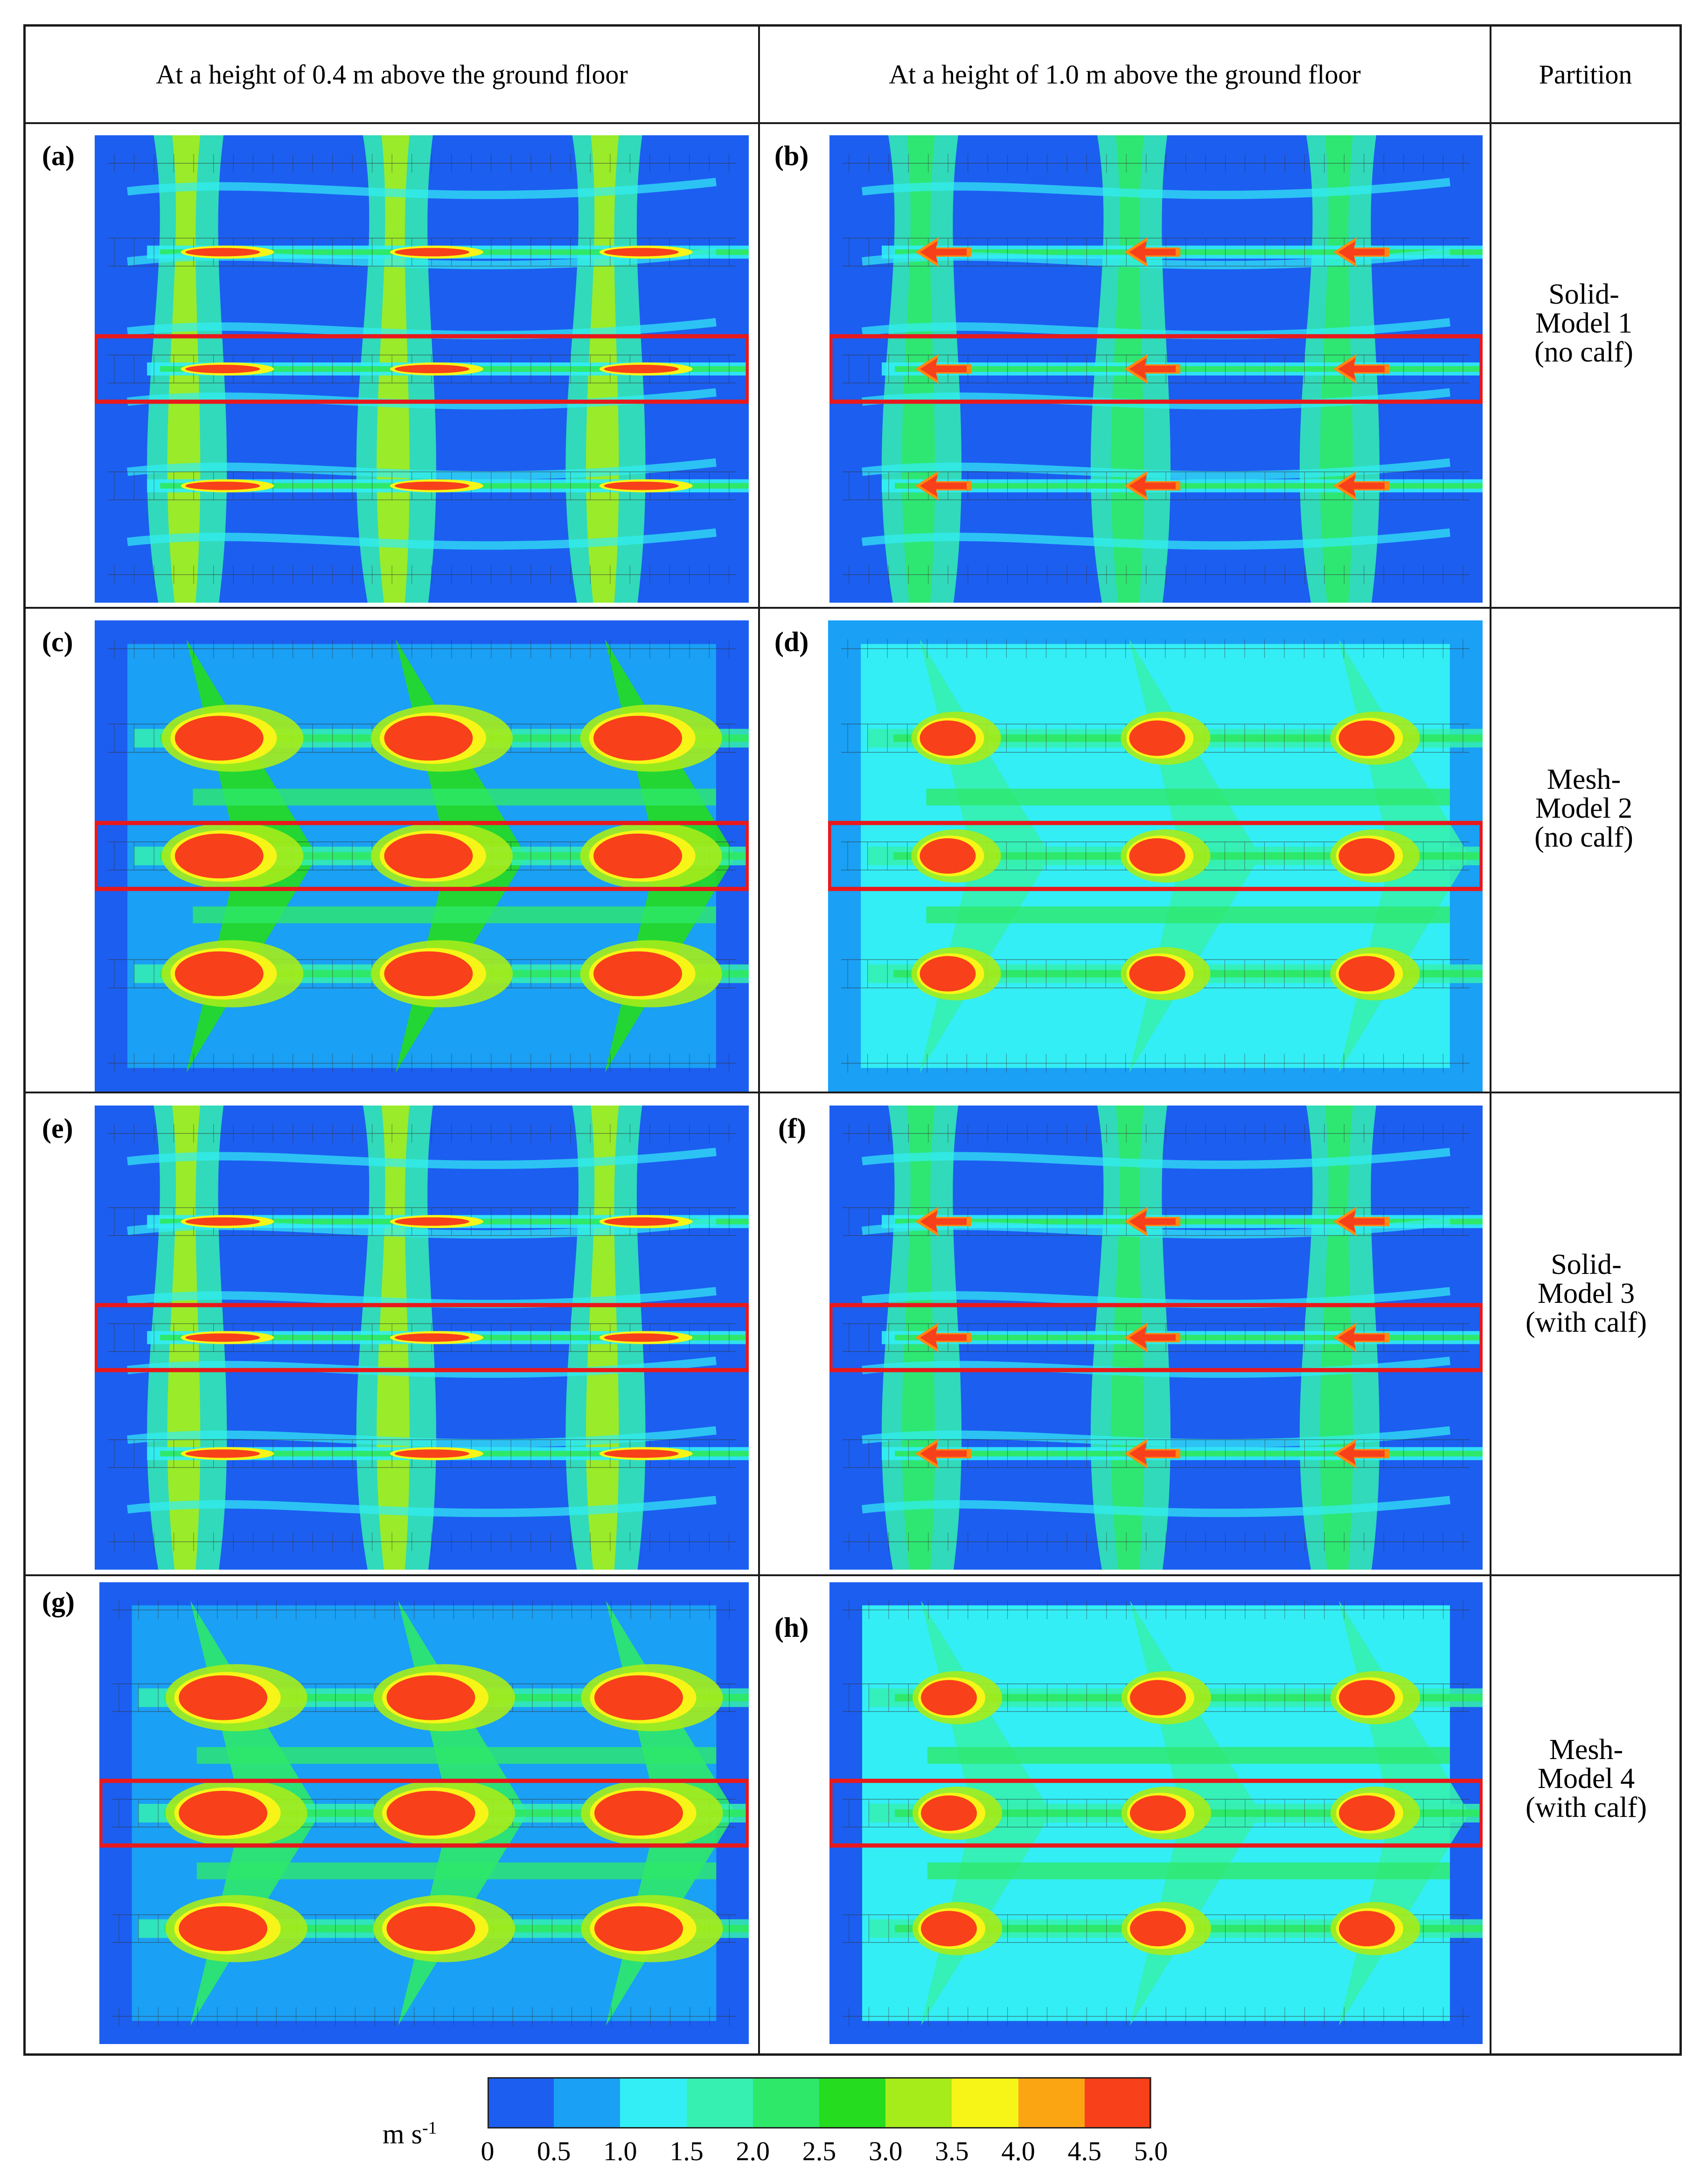 The height and width of the screenshot is (2184, 1707). What do you see at coordinates (488, 2151) in the screenshot?
I see `colorbar-tick-label: 0` at bounding box center [488, 2151].